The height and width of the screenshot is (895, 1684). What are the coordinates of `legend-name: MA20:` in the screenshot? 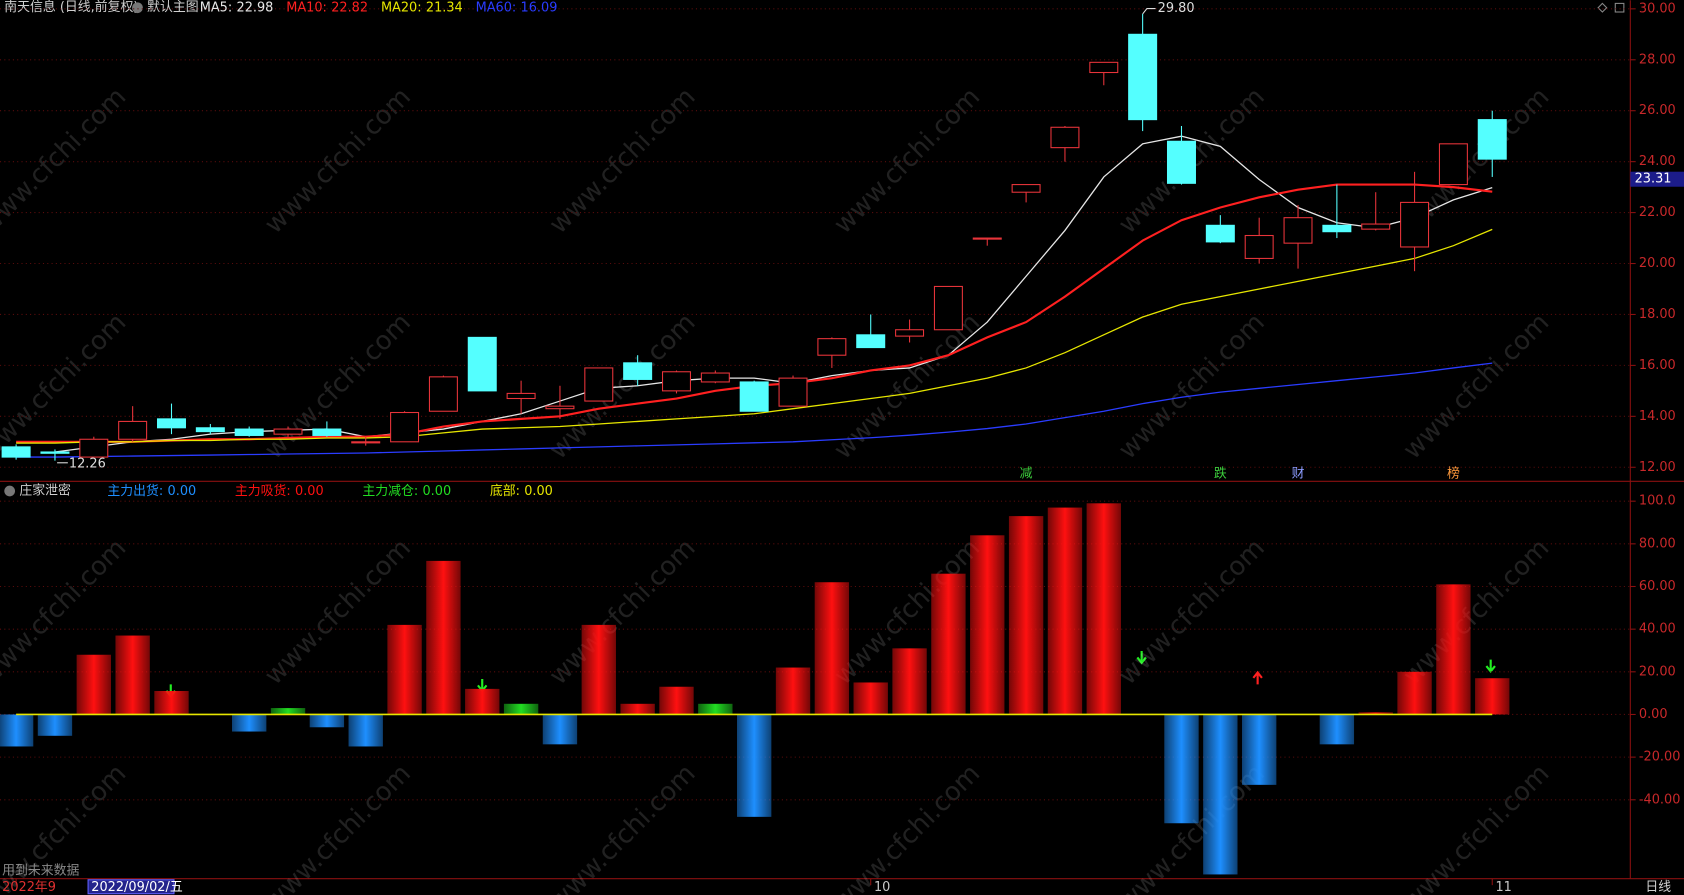 It's located at (401, 7).